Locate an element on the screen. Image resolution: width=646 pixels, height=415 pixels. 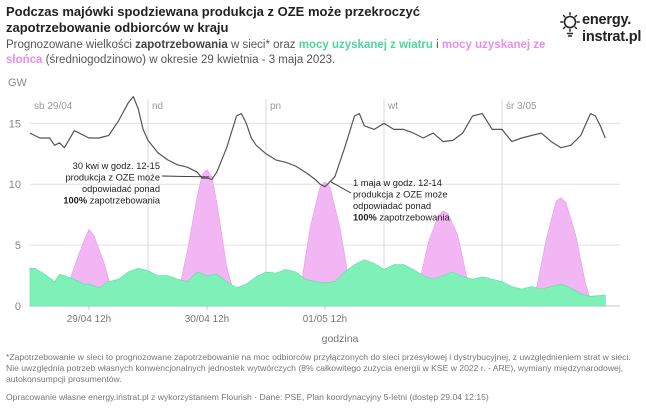
subtitle-part-3: i is located at coordinates (437, 45).